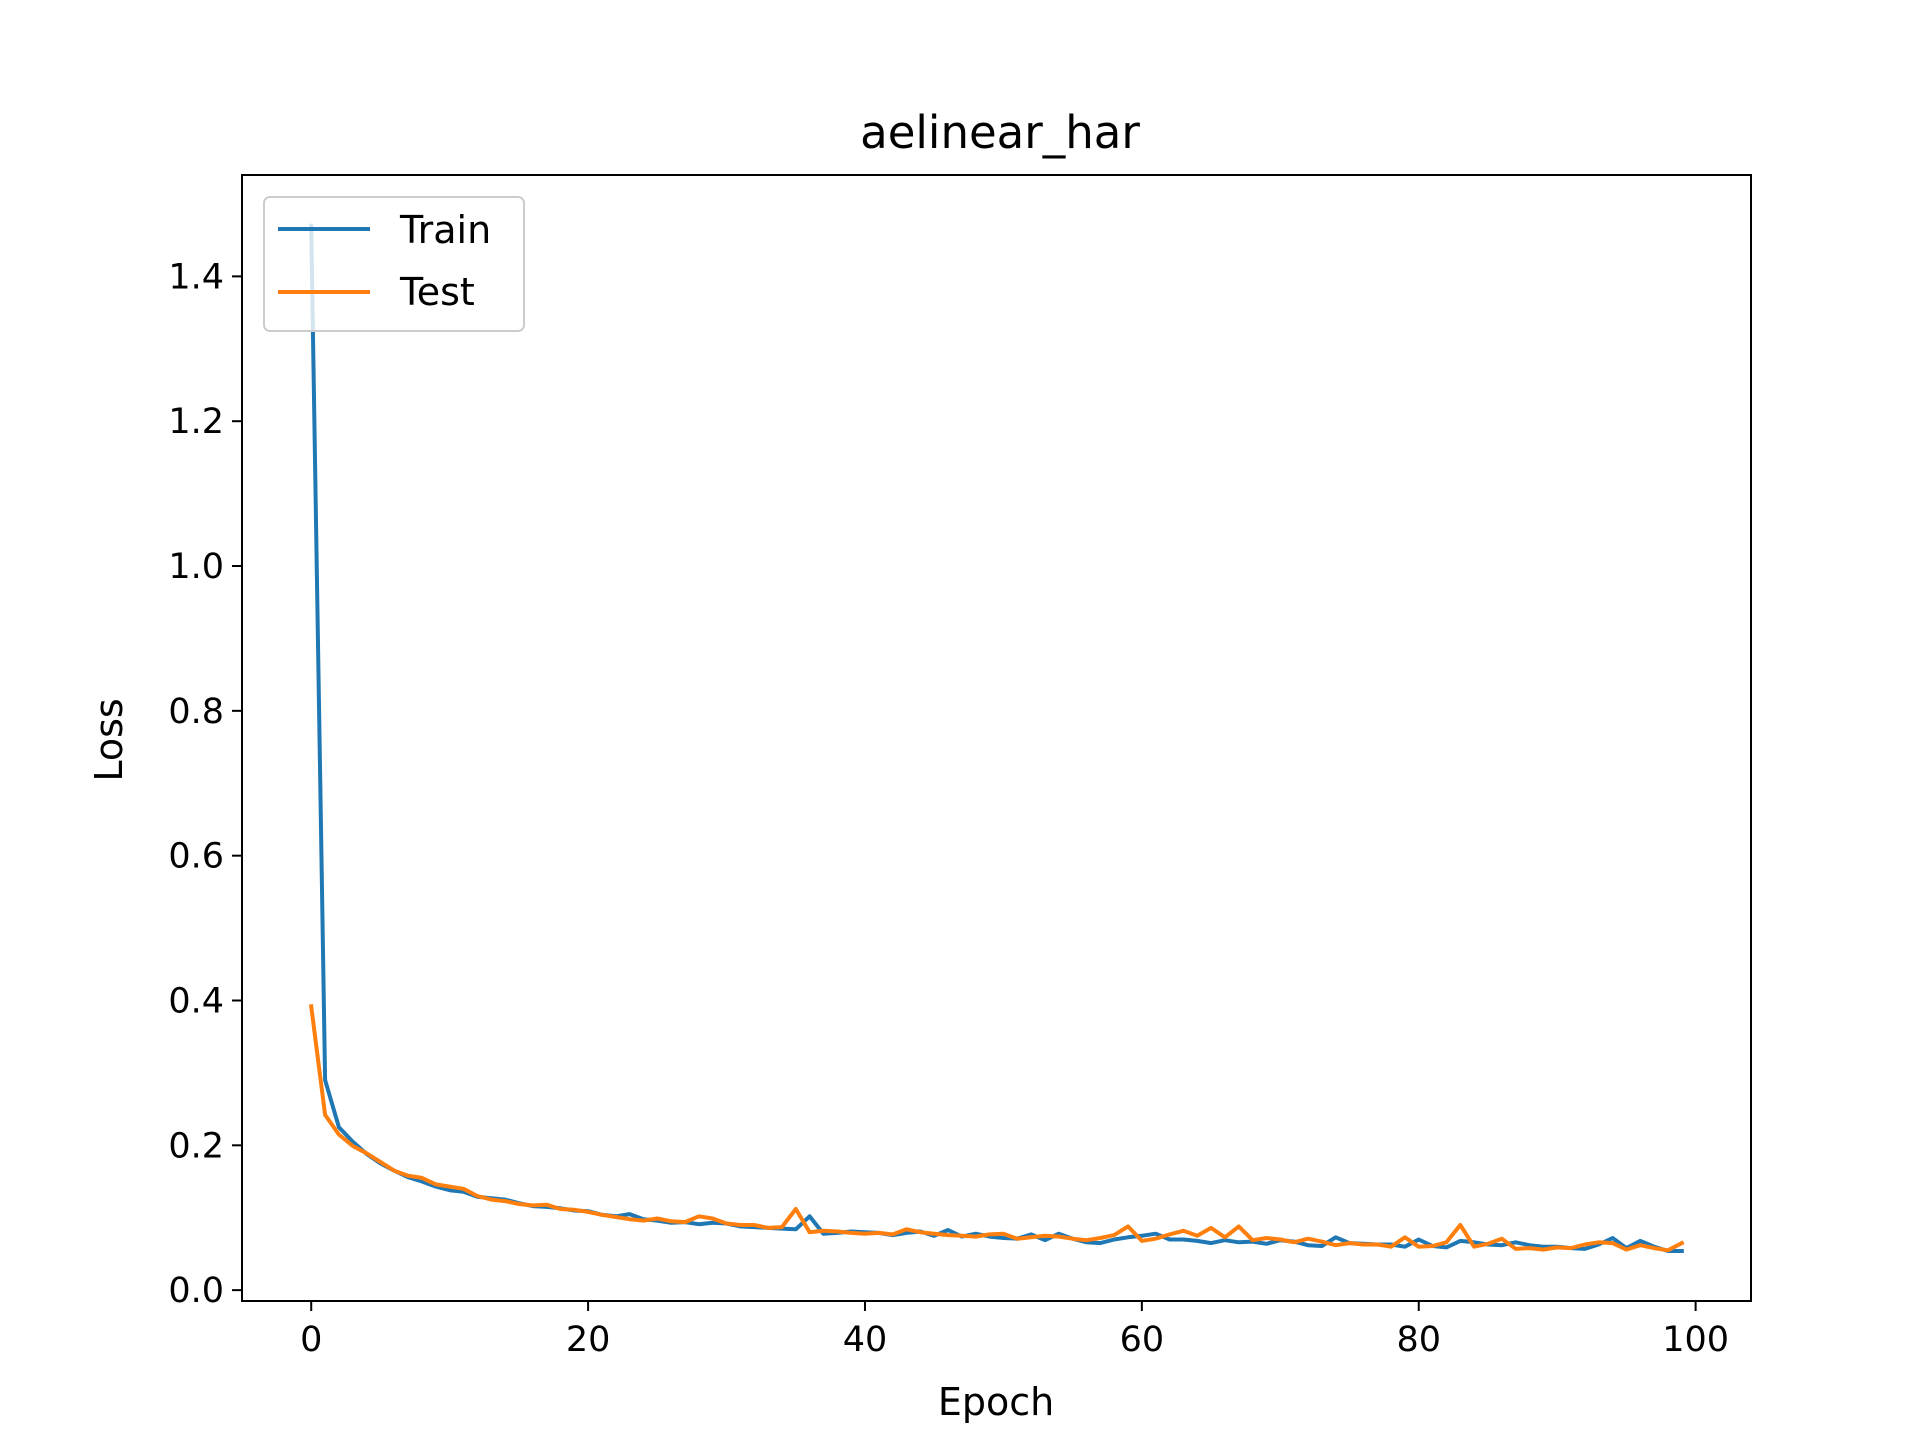 The height and width of the screenshot is (1440, 1920). I want to click on legend-label-test: Test, so click(437, 292).